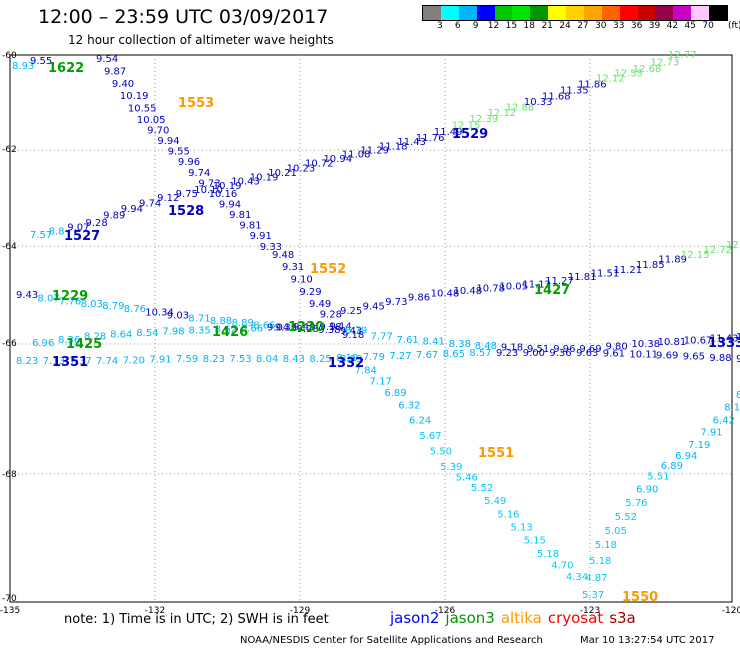 The width and height of the screenshot is (740, 650). I want to click on lat-label: -62, so click(9, 150).